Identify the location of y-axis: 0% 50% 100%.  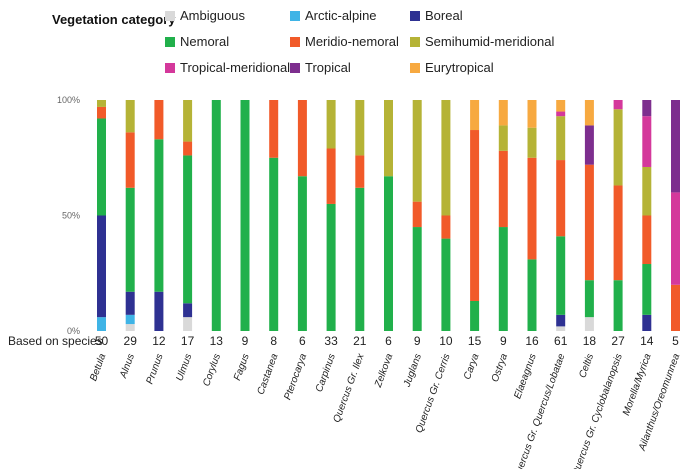
(68, 215).